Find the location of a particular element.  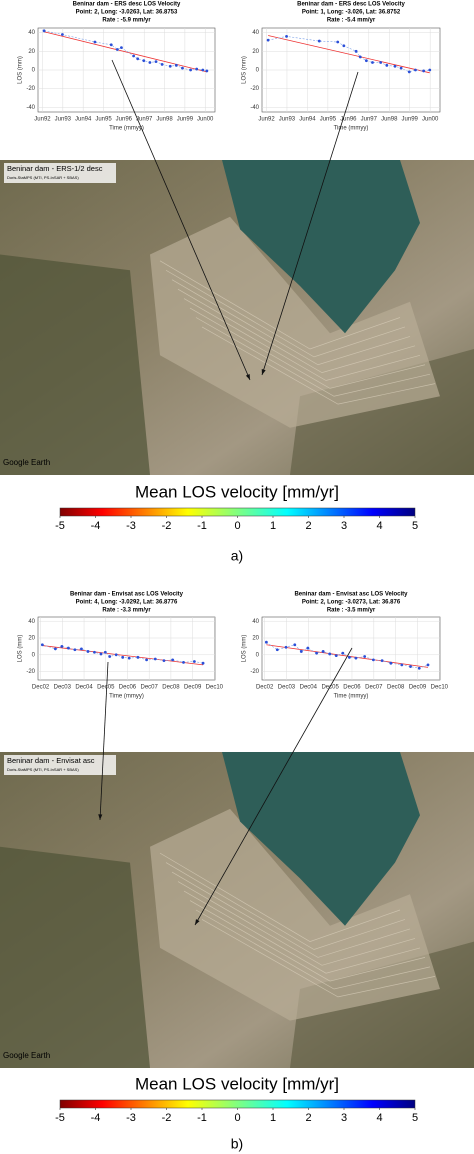

colorbar is located at coordinates (237, 1104).